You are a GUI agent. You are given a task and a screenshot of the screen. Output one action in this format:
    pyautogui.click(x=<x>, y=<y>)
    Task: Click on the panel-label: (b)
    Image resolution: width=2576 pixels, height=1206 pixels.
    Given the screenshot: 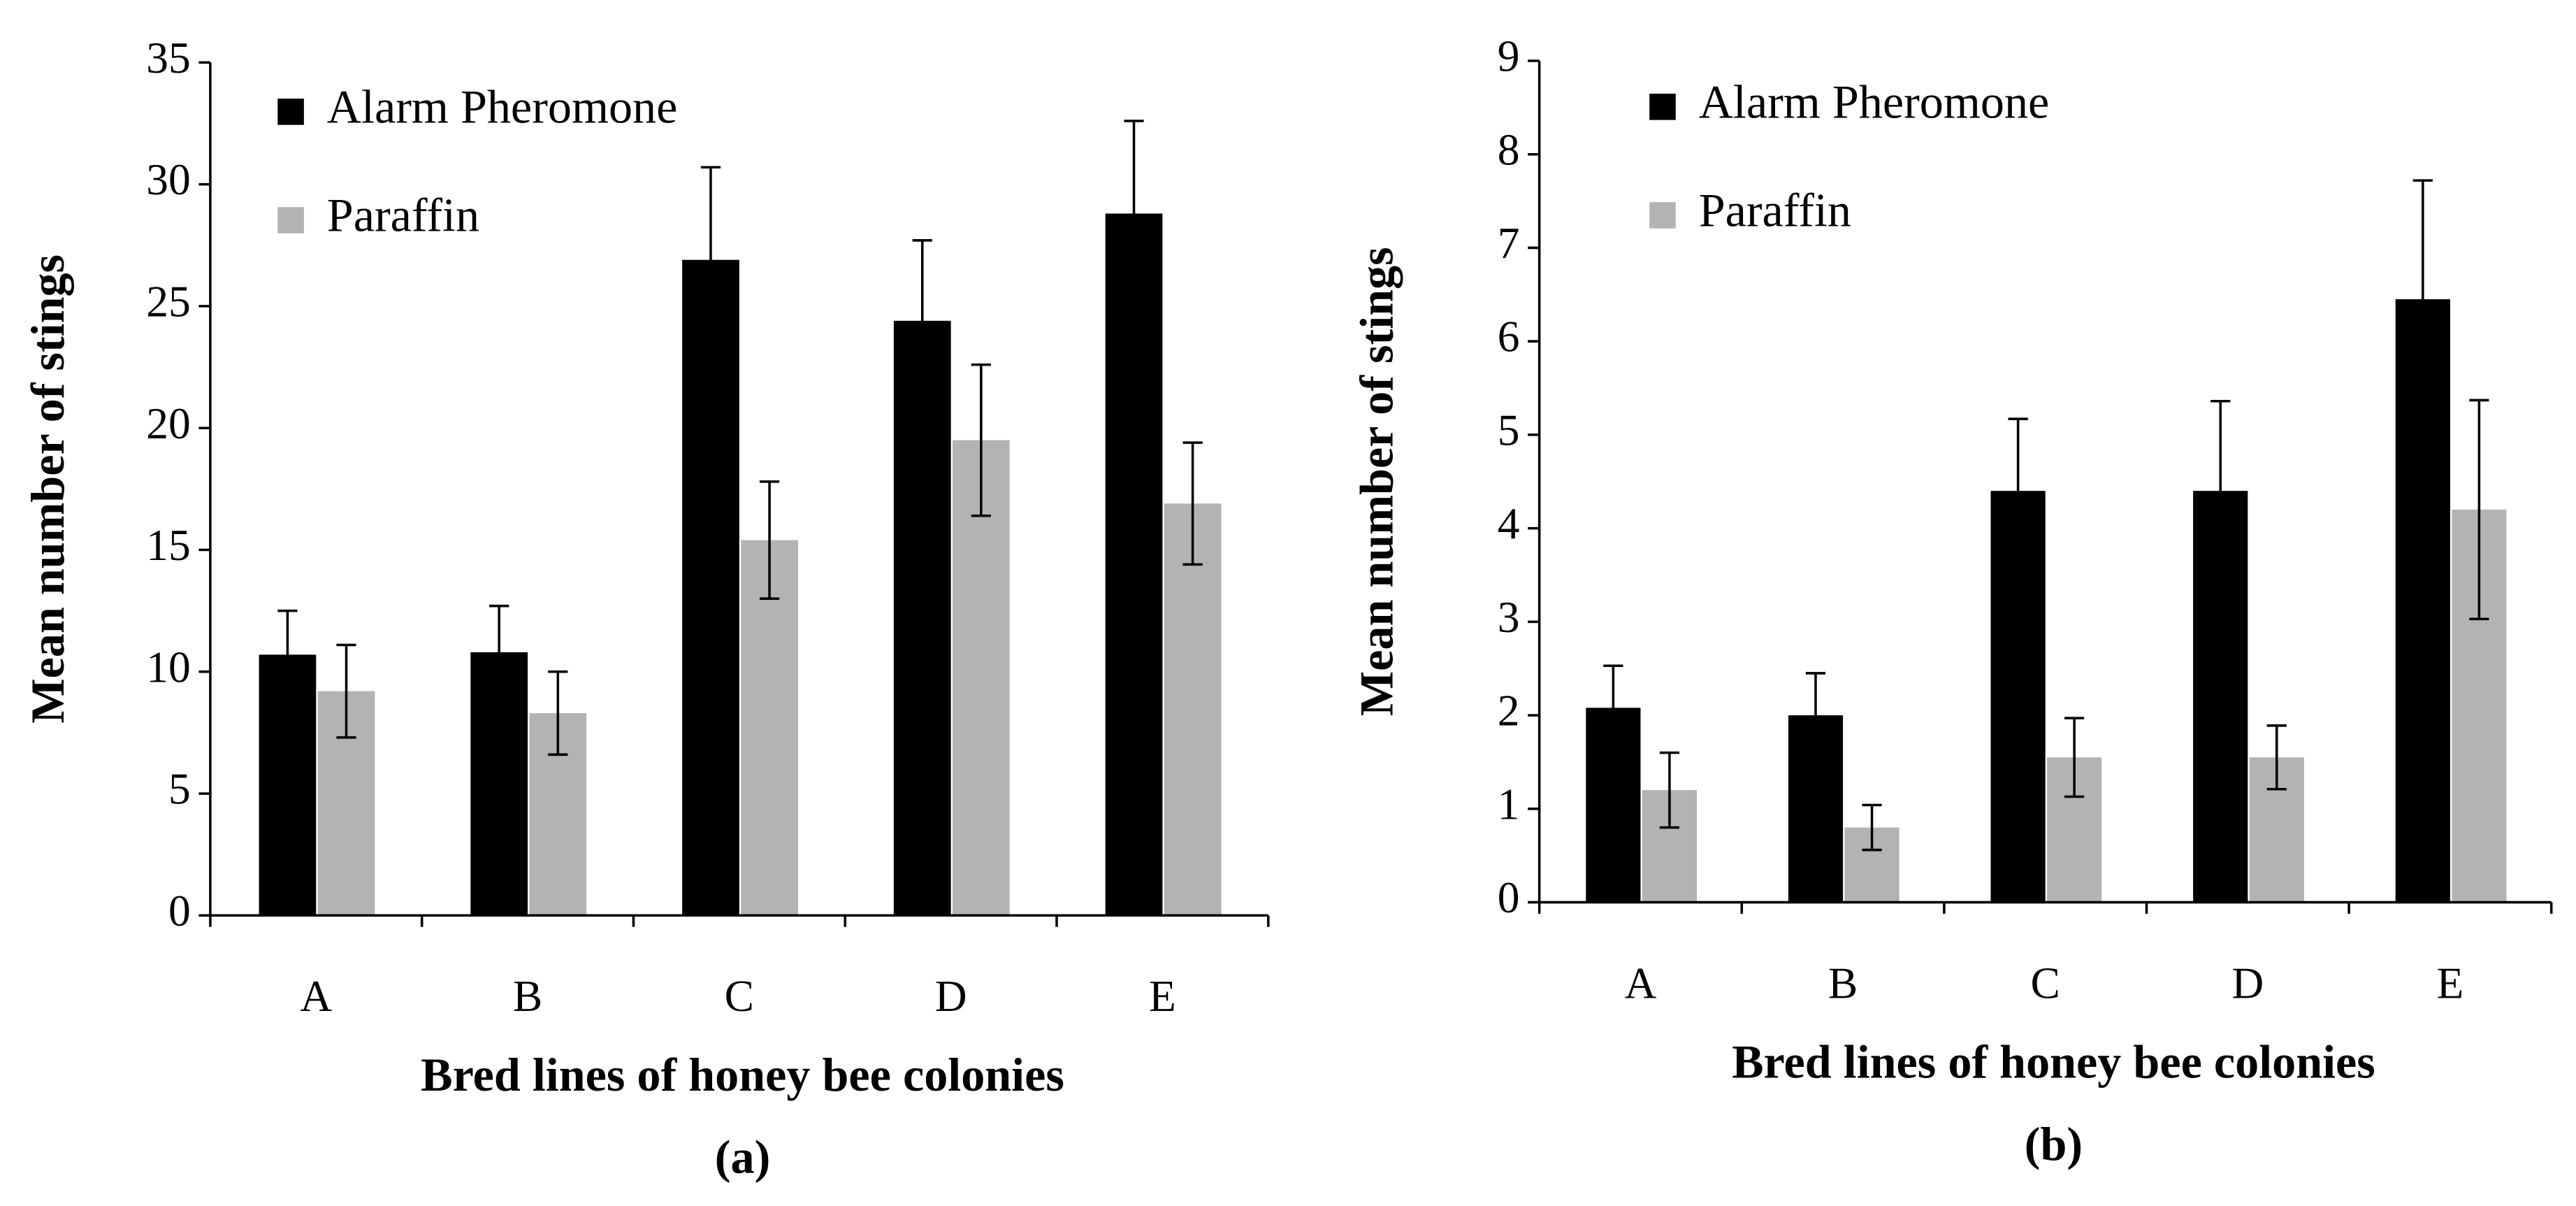 What is the action you would take?
    pyautogui.click(x=2054, y=1144)
    